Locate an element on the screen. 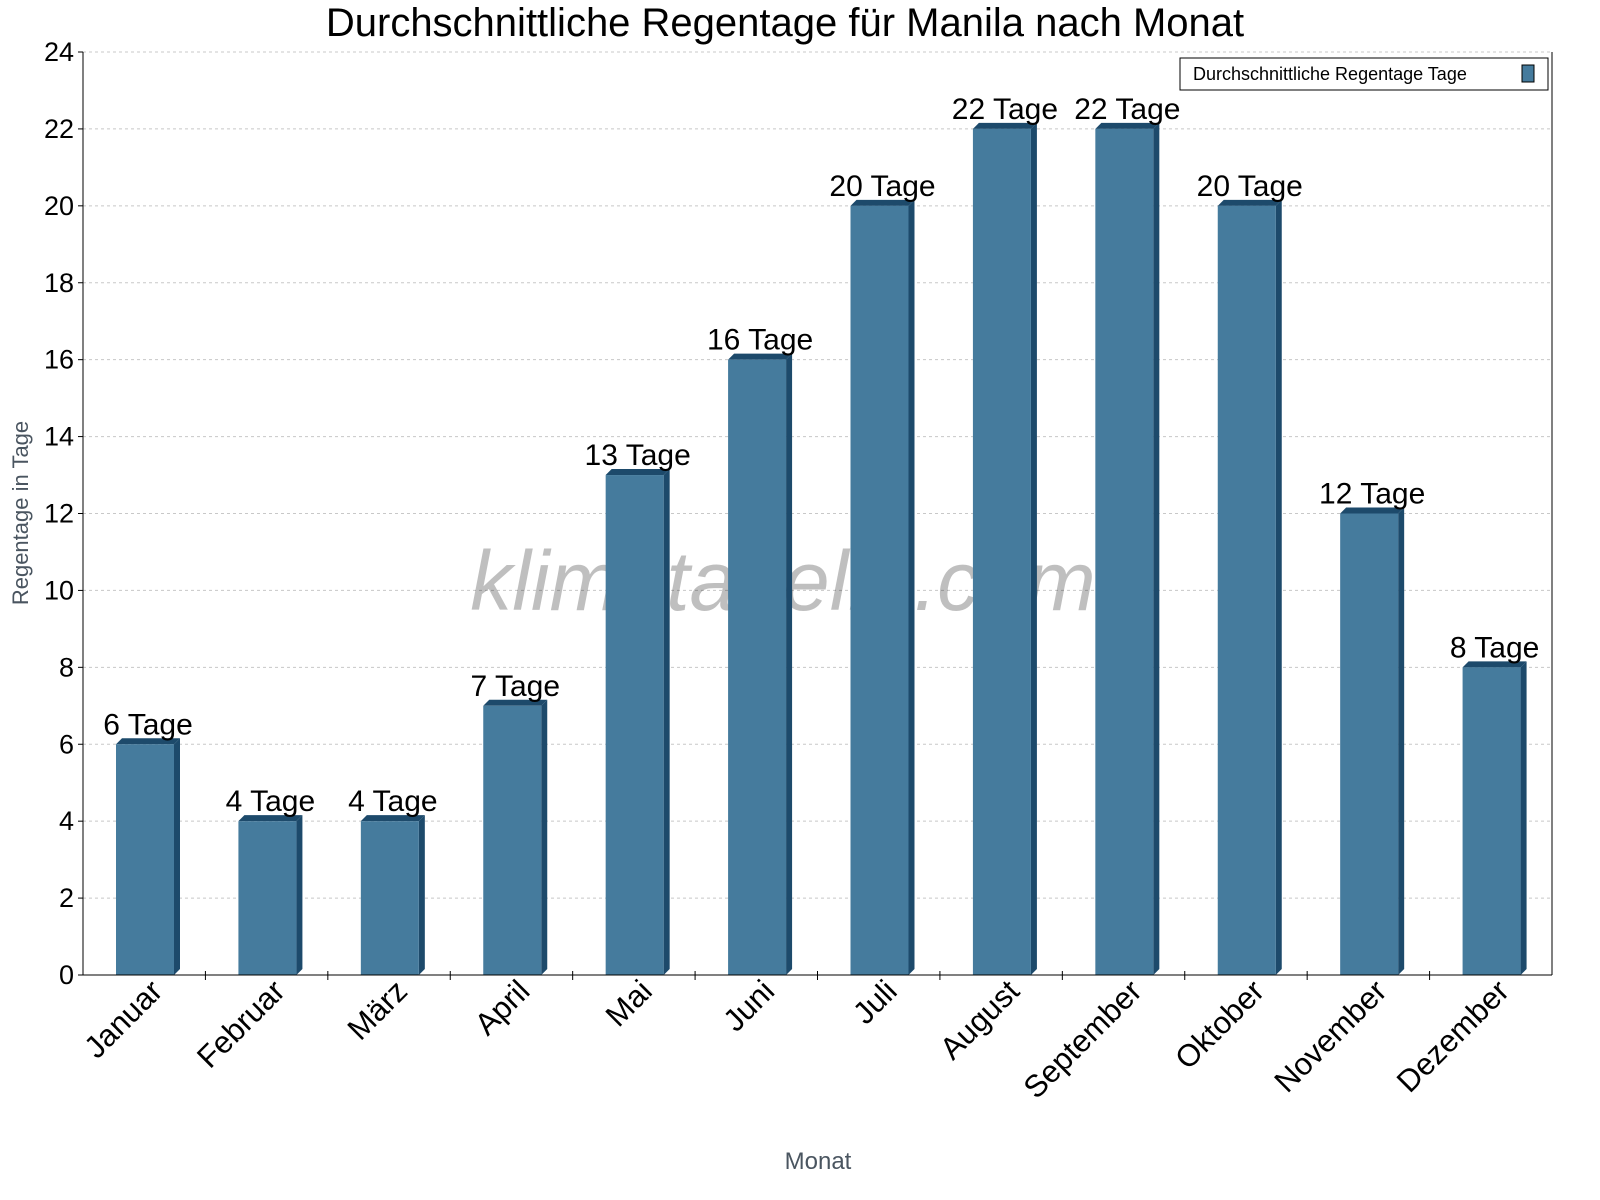 This screenshot has width=1600, height=1200. y-tick-label: 2 is located at coordinates (66, 898).